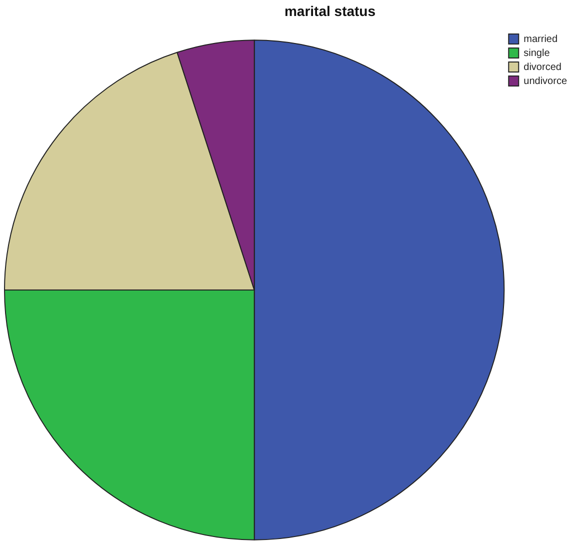 This screenshot has width=581, height=552. What do you see at coordinates (541, 39) in the screenshot?
I see `legend-label: married` at bounding box center [541, 39].